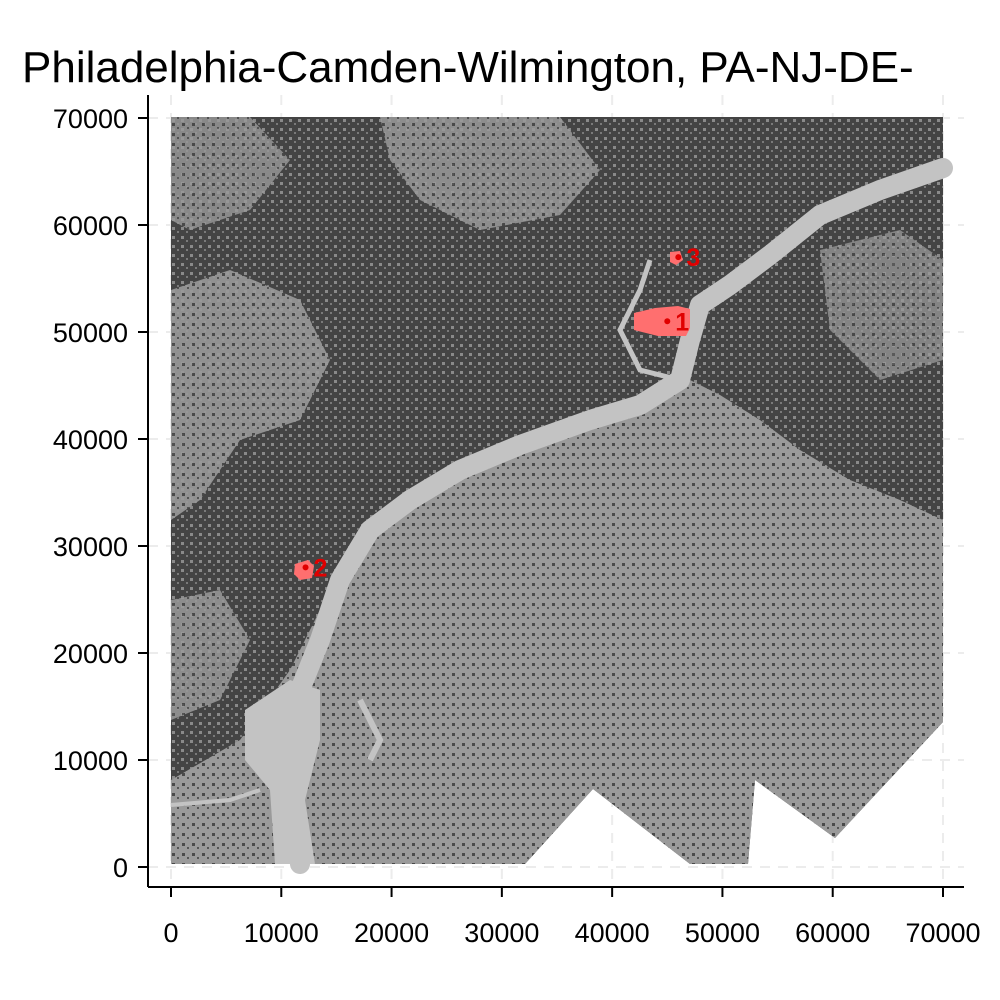  Describe the element at coordinates (120, 868) in the screenshot. I see `y-tick-label: 0` at that location.